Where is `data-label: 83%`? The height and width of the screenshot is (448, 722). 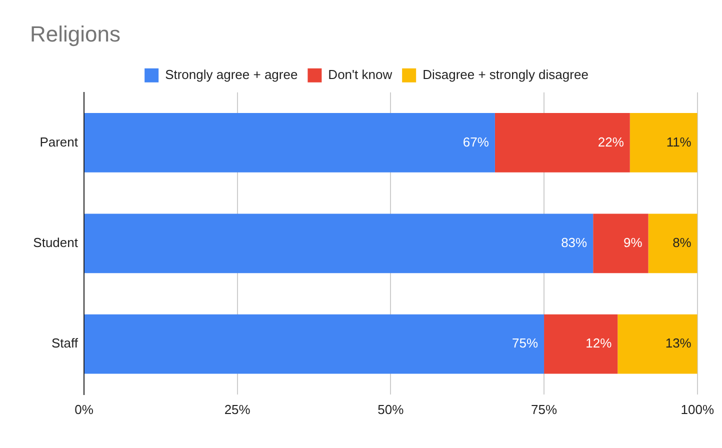 data-label: 83% is located at coordinates (574, 242).